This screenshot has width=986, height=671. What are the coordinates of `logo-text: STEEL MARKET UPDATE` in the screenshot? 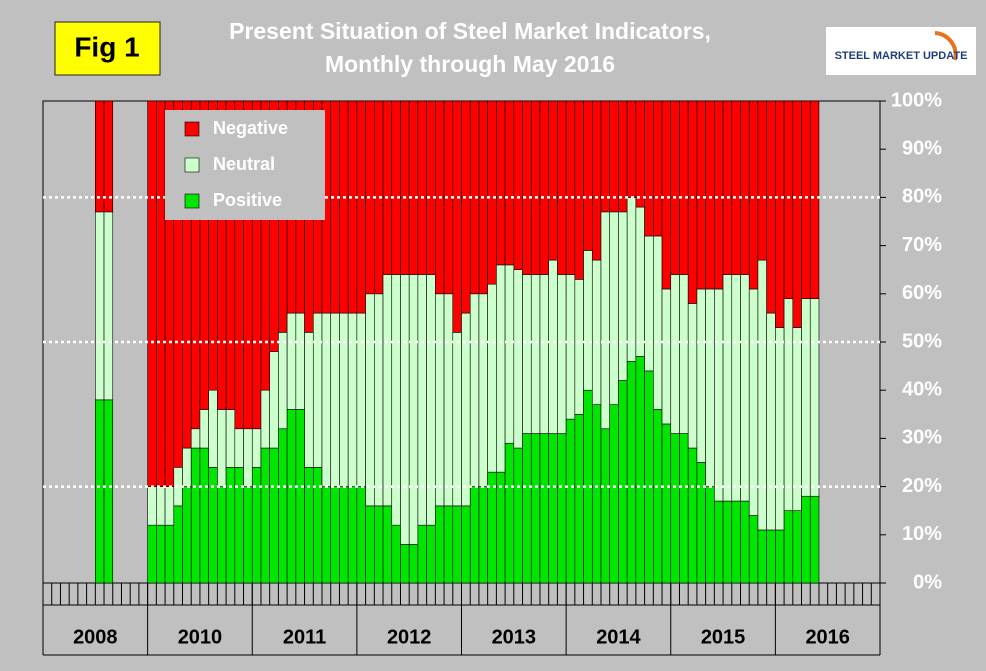 It's located at (901, 56).